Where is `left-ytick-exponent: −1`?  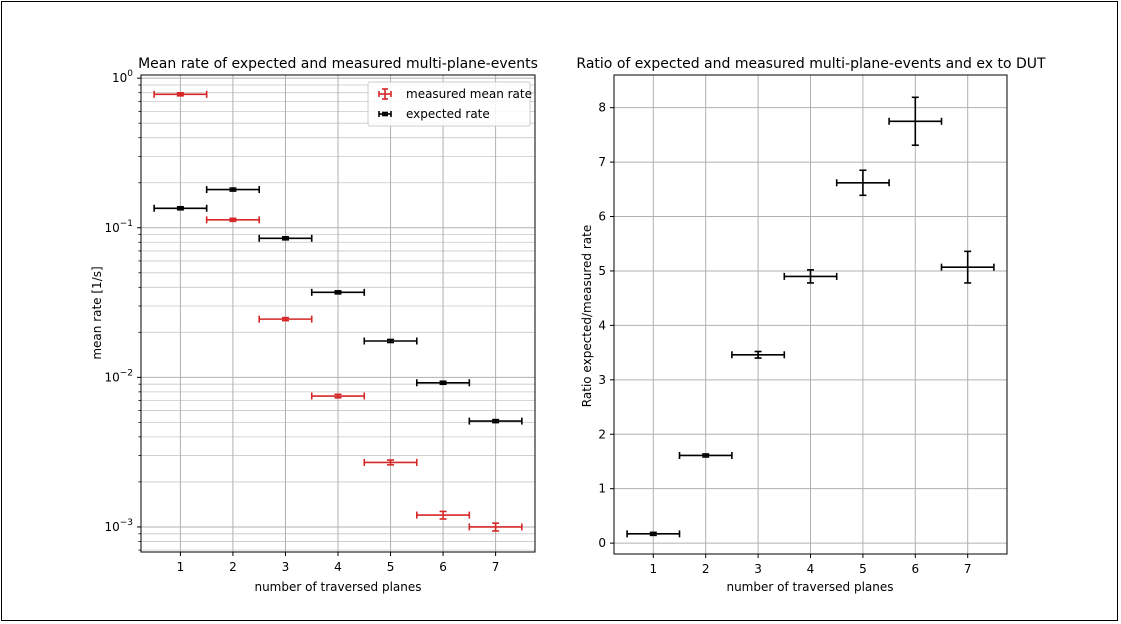 left-ytick-exponent: −1 is located at coordinates (126, 224).